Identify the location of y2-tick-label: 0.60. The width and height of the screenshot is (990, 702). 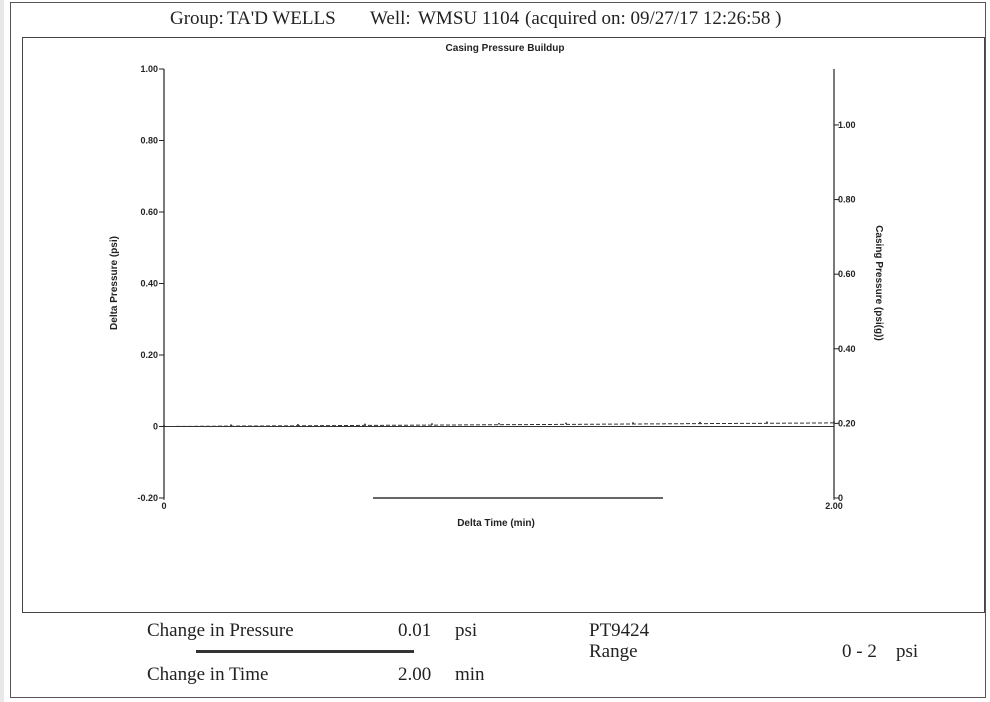
(847, 274).